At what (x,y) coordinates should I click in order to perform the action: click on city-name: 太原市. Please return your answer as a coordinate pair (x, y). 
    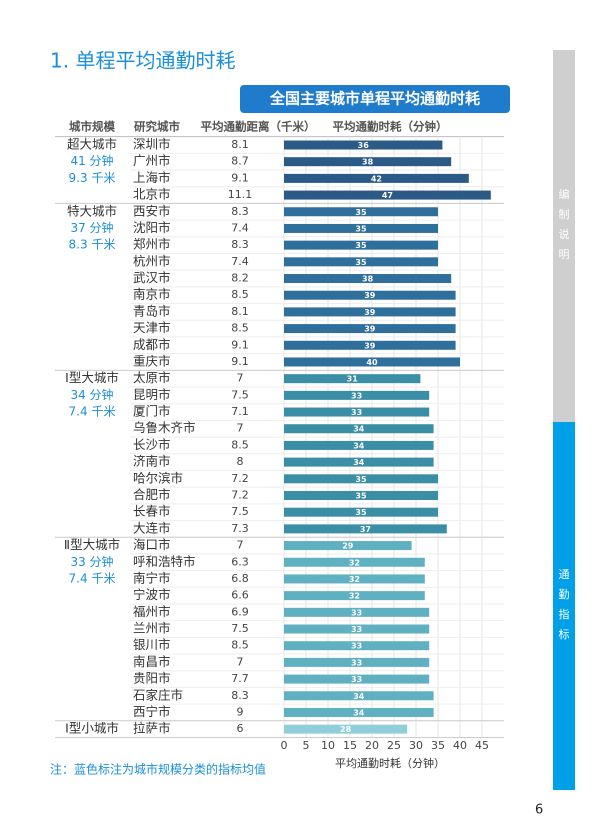
    Looking at the image, I should click on (152, 377).